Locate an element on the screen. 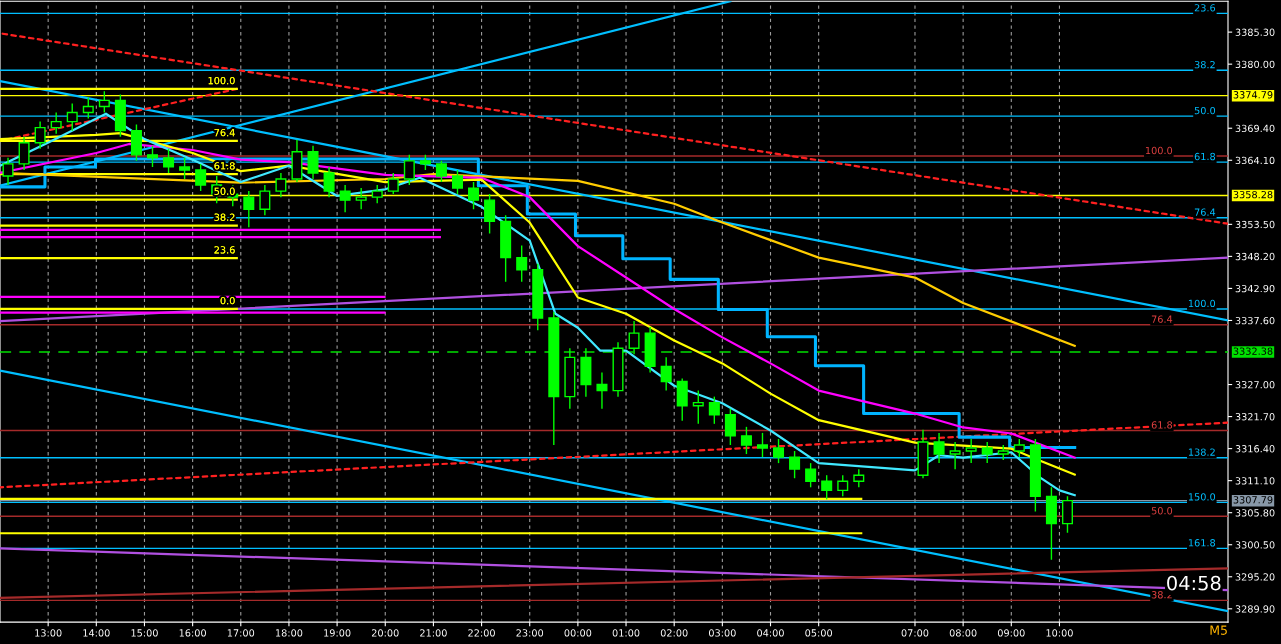  y-tick-label: 3369.40 is located at coordinates (1255, 128).